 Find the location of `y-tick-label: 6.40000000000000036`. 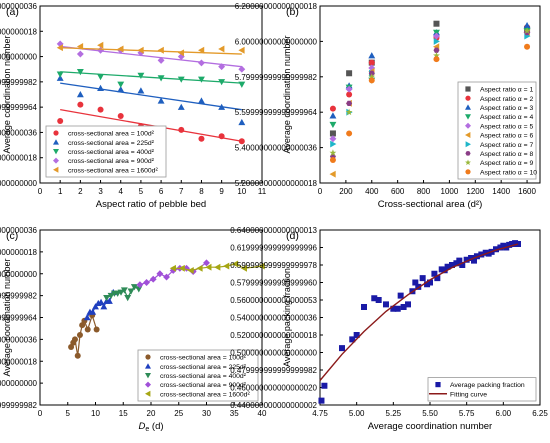

y-tick-label: 6.40000000000000036 is located at coordinates (19, 230).